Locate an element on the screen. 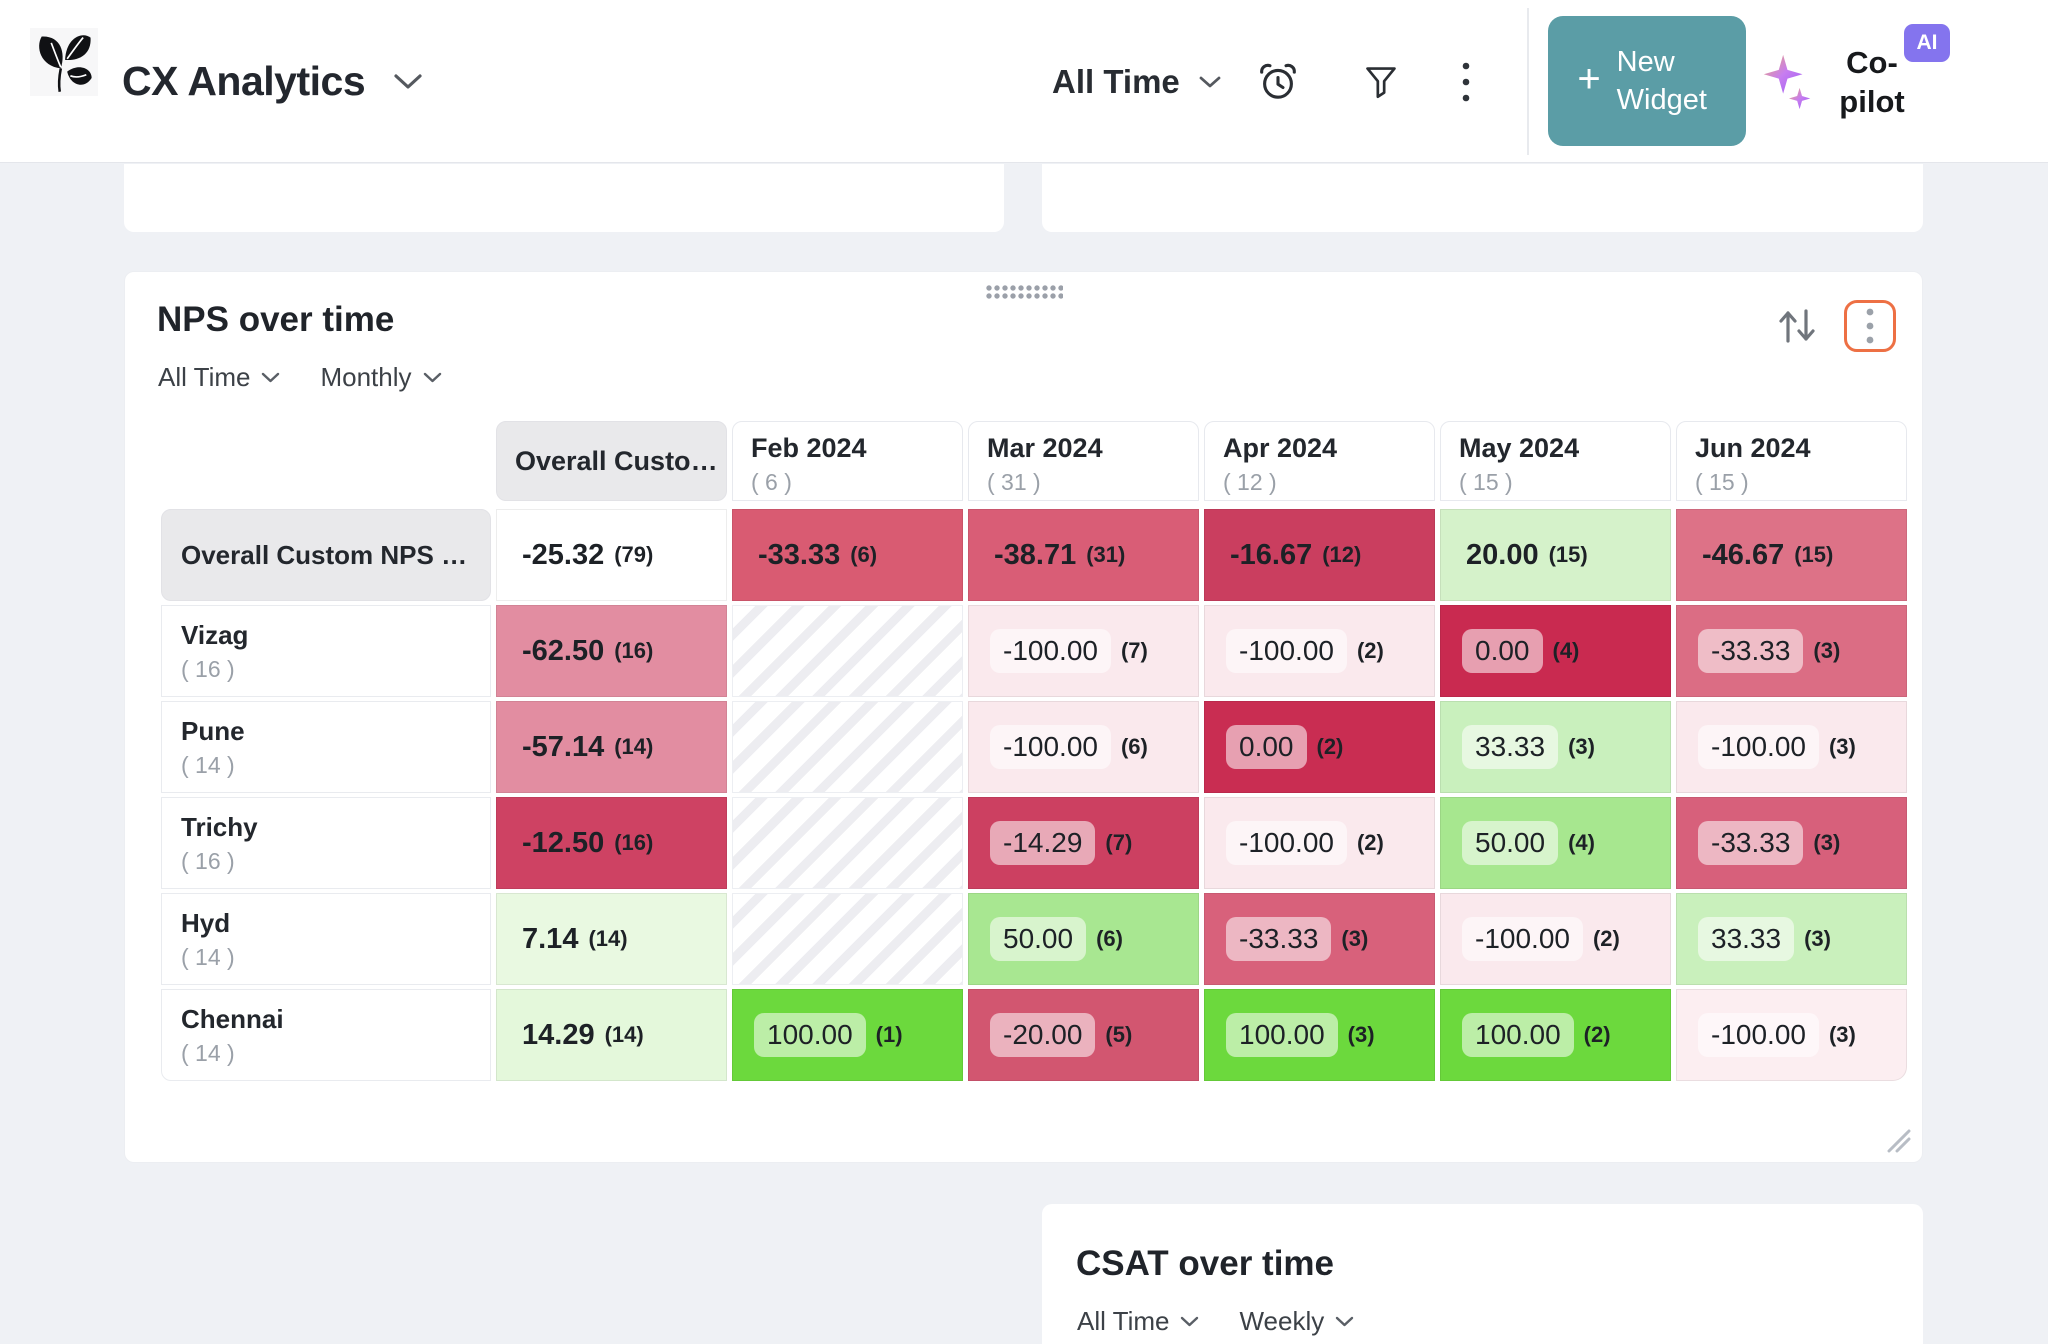 This screenshot has height=1344, width=2048. nps-cell: 0.00 (4) is located at coordinates (1555, 651).